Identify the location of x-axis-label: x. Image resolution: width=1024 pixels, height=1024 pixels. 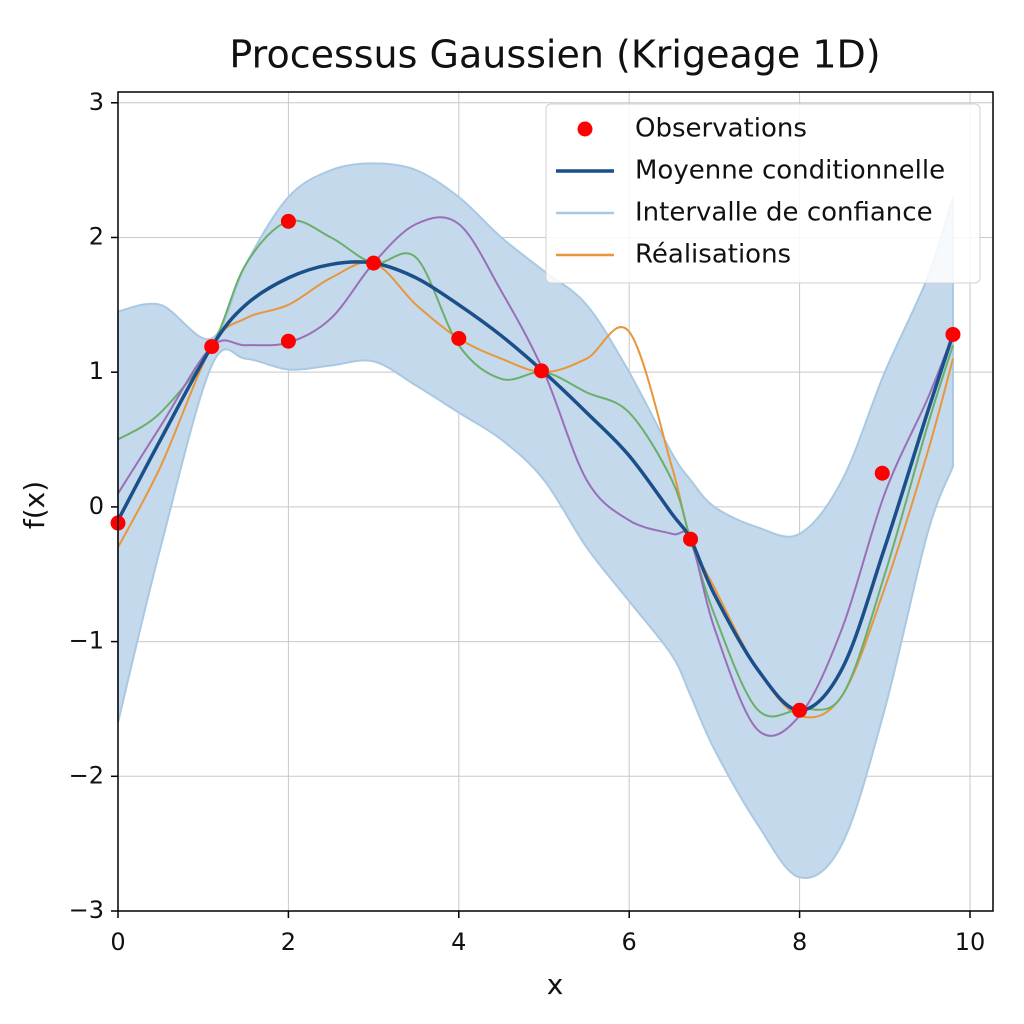
(555, 984).